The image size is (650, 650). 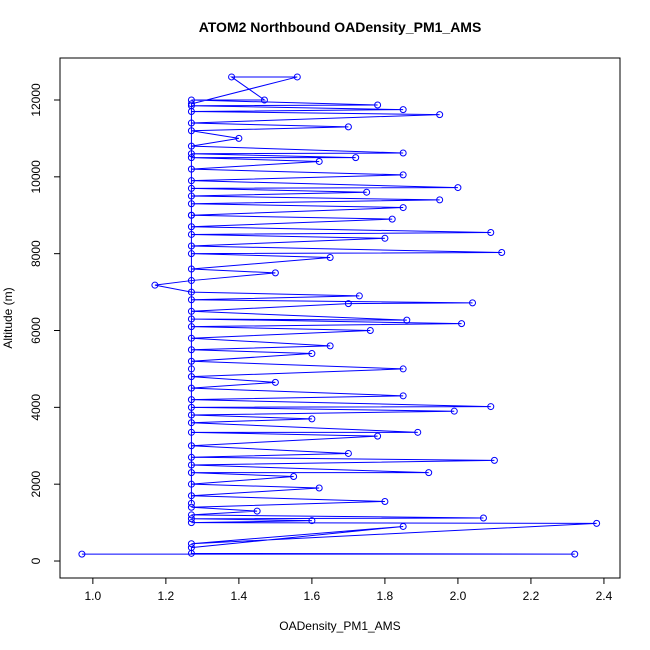 What do you see at coordinates (36, 407) in the screenshot?
I see `y-tick-label: 4000` at bounding box center [36, 407].